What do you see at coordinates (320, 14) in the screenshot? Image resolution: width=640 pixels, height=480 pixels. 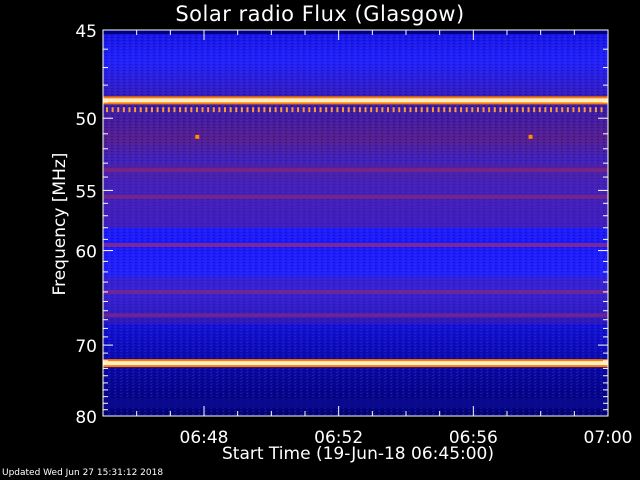 I see `chart-title: Solar radio Flux (Glasgow)` at bounding box center [320, 14].